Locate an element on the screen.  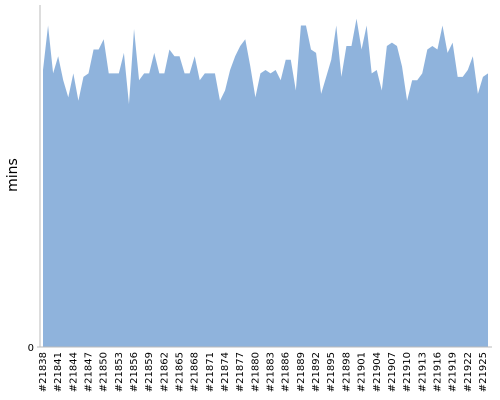
x-tick-label: #21925 is located at coordinates (483, 372).